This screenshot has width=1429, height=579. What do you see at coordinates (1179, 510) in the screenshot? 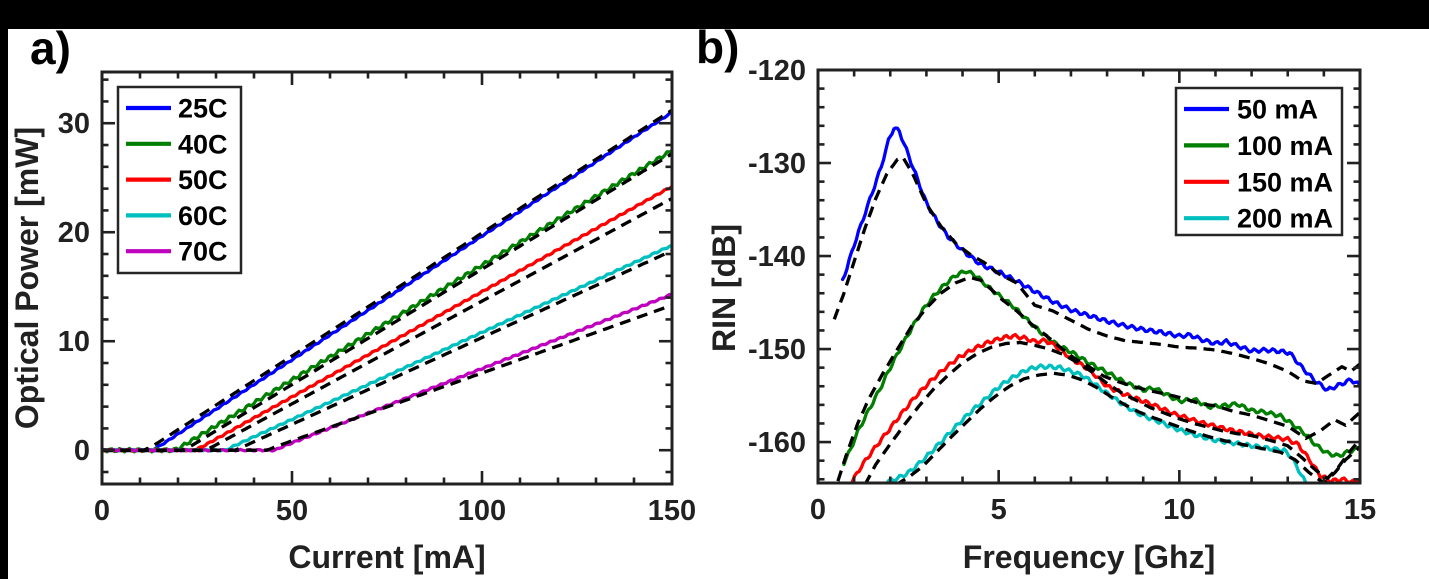
I see `x-tick-label: 10` at bounding box center [1179, 510].